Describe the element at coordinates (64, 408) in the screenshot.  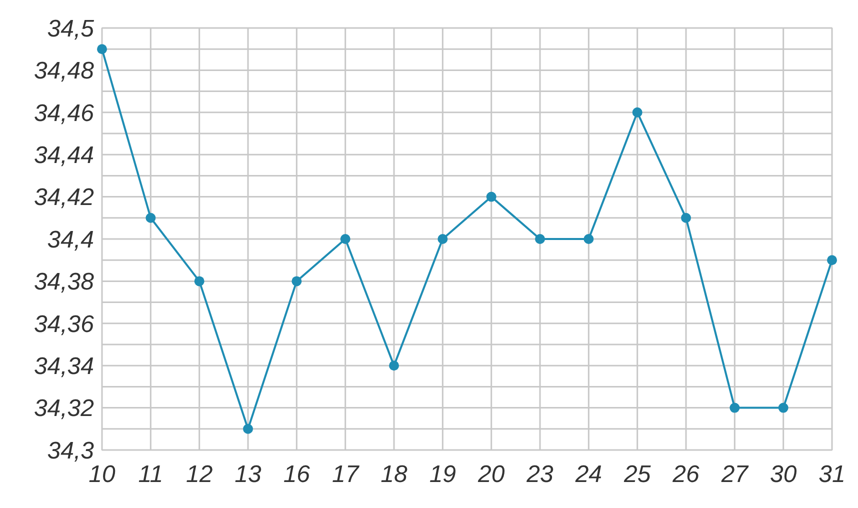
I see `y-tick-label: 34,32` at that location.